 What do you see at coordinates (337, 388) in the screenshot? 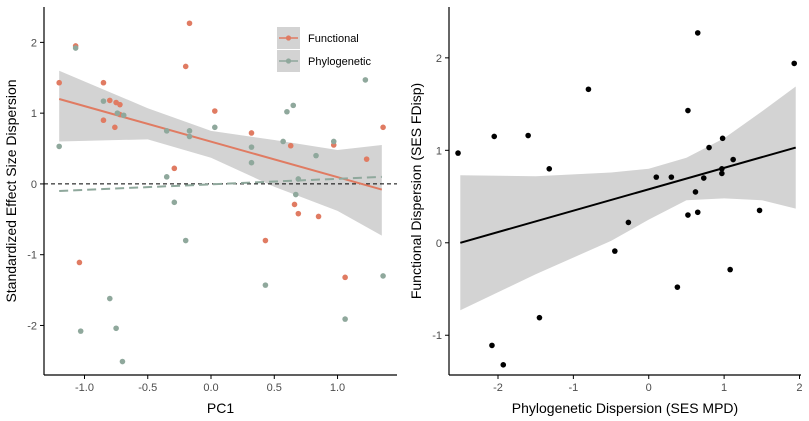
I see `x-tick-label: 1.0` at bounding box center [337, 388].